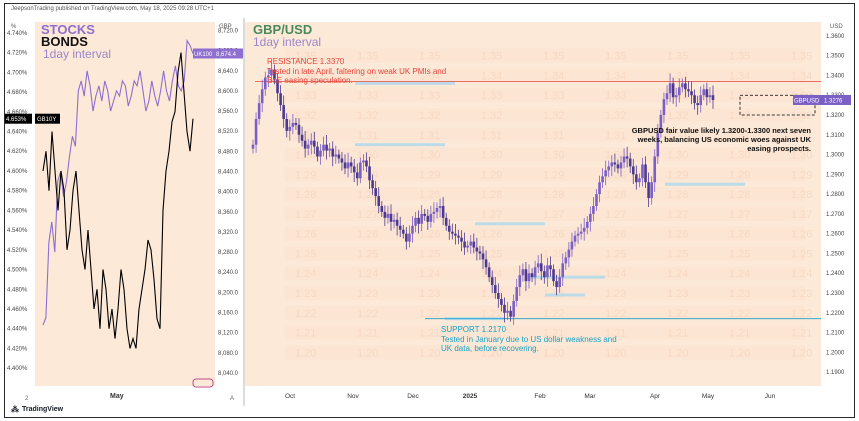 The image size is (859, 421). What do you see at coordinates (801, 274) in the screenshot?
I see `watermark-level: 1.24` at bounding box center [801, 274].